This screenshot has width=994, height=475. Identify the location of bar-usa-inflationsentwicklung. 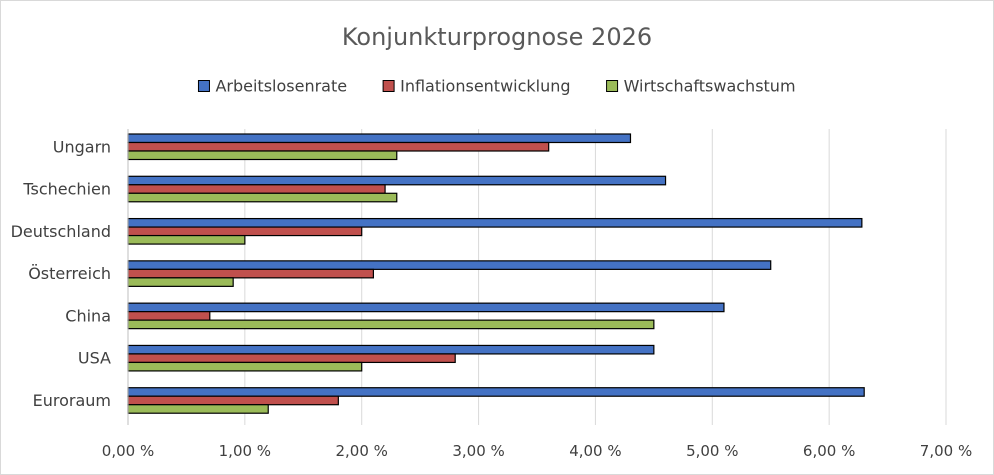
(291, 358).